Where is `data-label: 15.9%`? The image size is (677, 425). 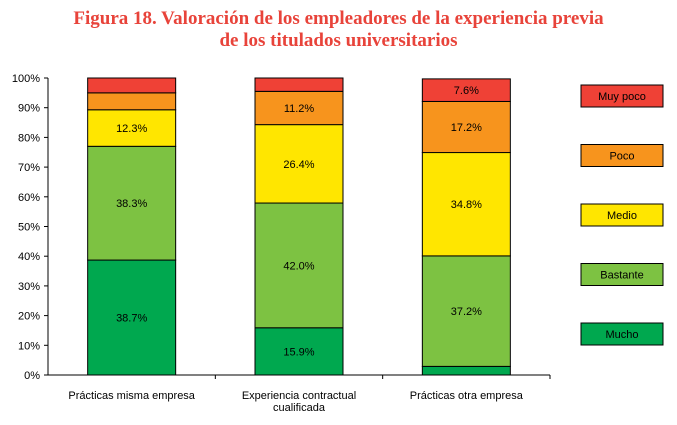
data-label: 15.9% is located at coordinates (298, 352).